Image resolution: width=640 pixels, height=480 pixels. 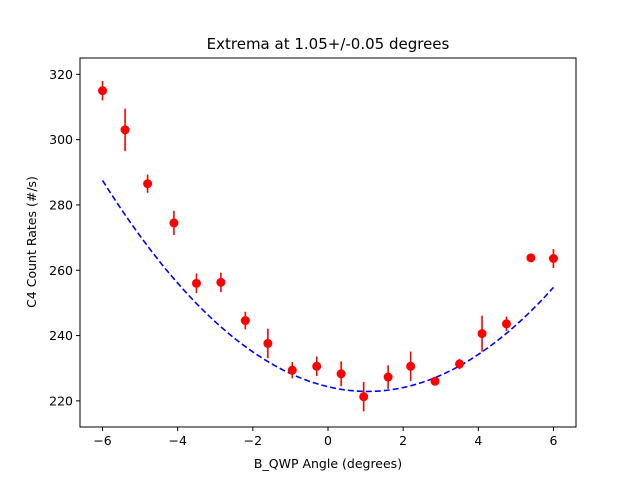 I want to click on y-tick-label: 300, so click(x=61, y=139).